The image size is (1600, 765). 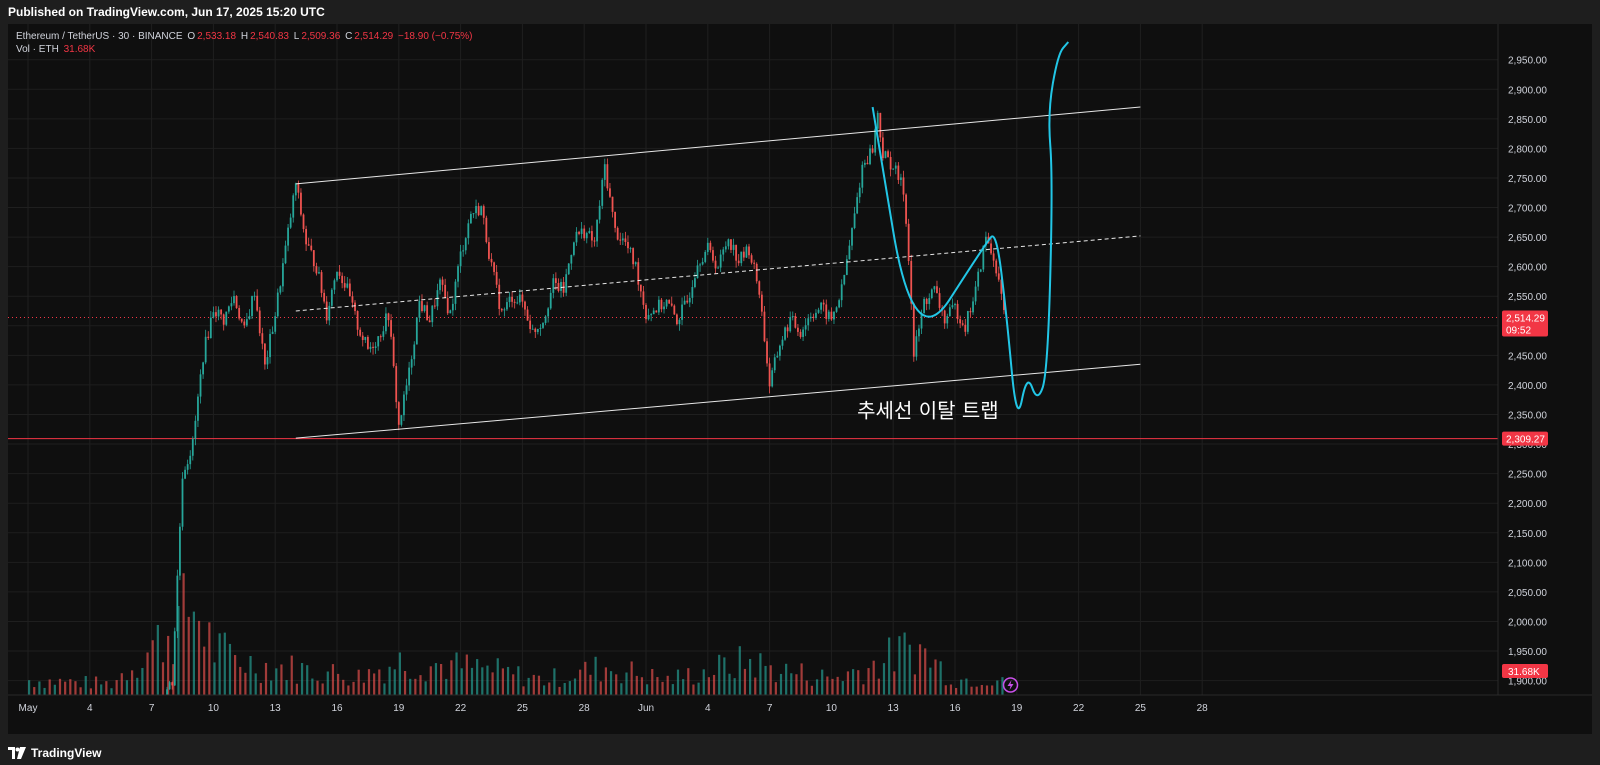 I want to click on legend-change: −18.90 (−0.75%), so click(x=435, y=36).